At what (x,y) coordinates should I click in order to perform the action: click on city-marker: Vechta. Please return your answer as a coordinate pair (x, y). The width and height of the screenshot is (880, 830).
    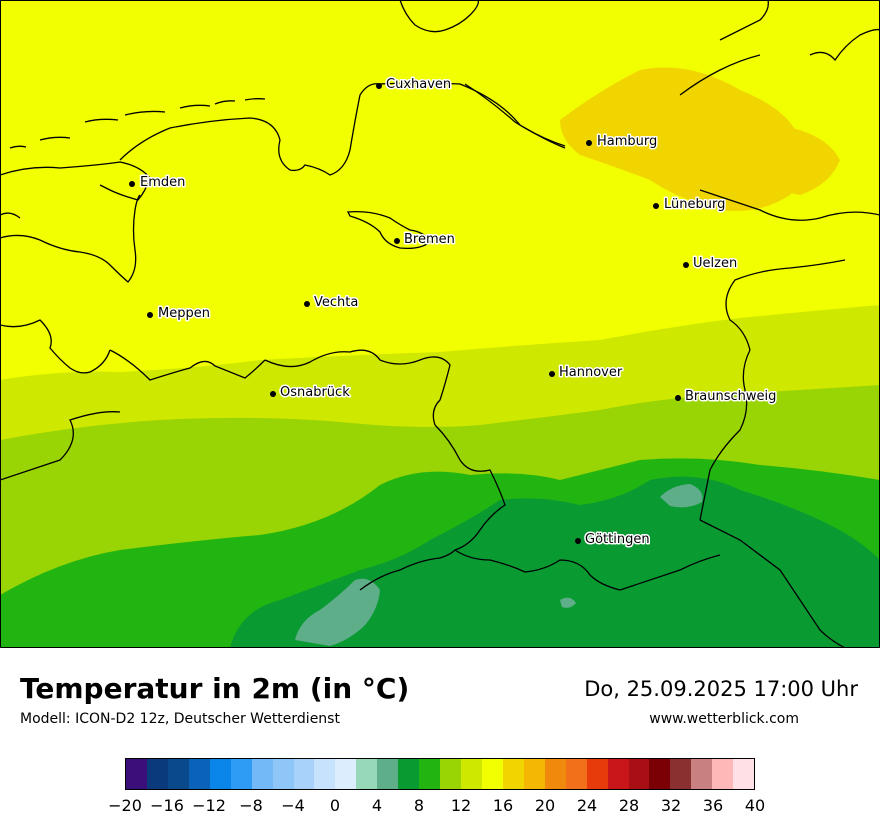
    Looking at the image, I should click on (332, 303).